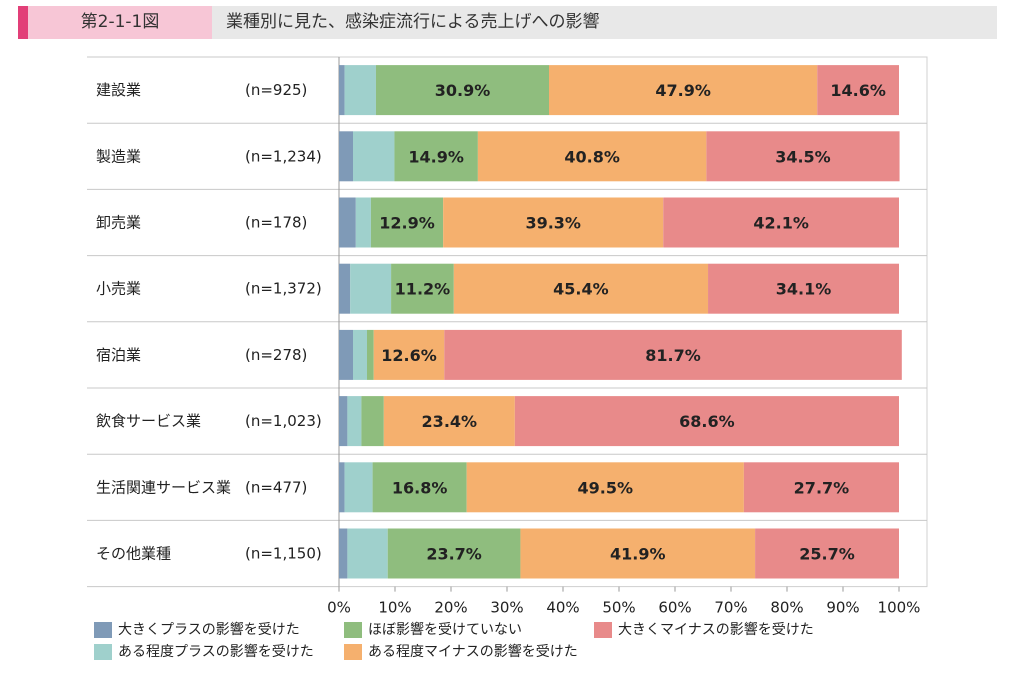 The height and width of the screenshot is (675, 1013). Describe the element at coordinates (209, 630) in the screenshot. I see `legend-label: 大きくプラスの影響を受けた` at that location.